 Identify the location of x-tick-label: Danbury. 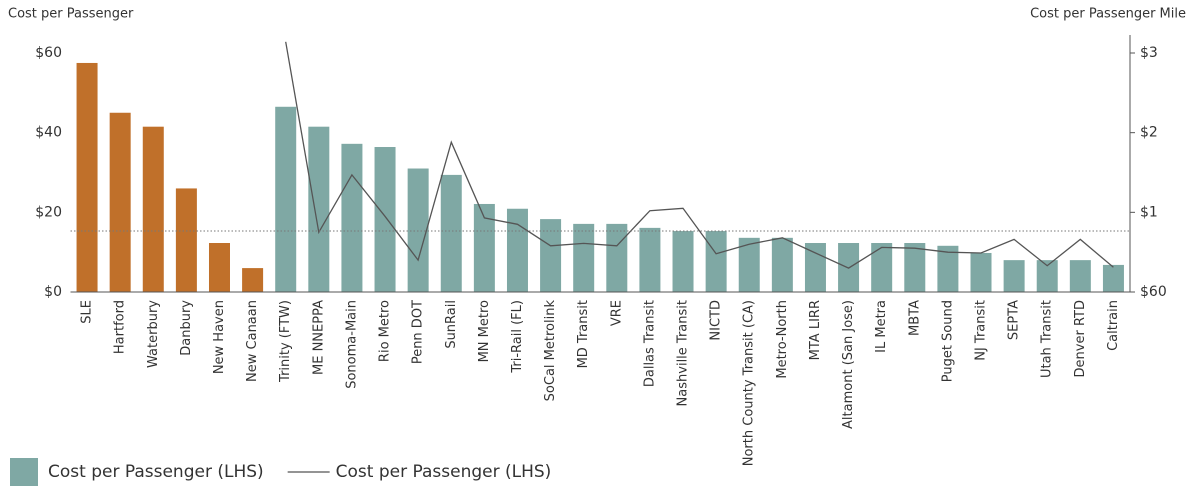
(186, 328).